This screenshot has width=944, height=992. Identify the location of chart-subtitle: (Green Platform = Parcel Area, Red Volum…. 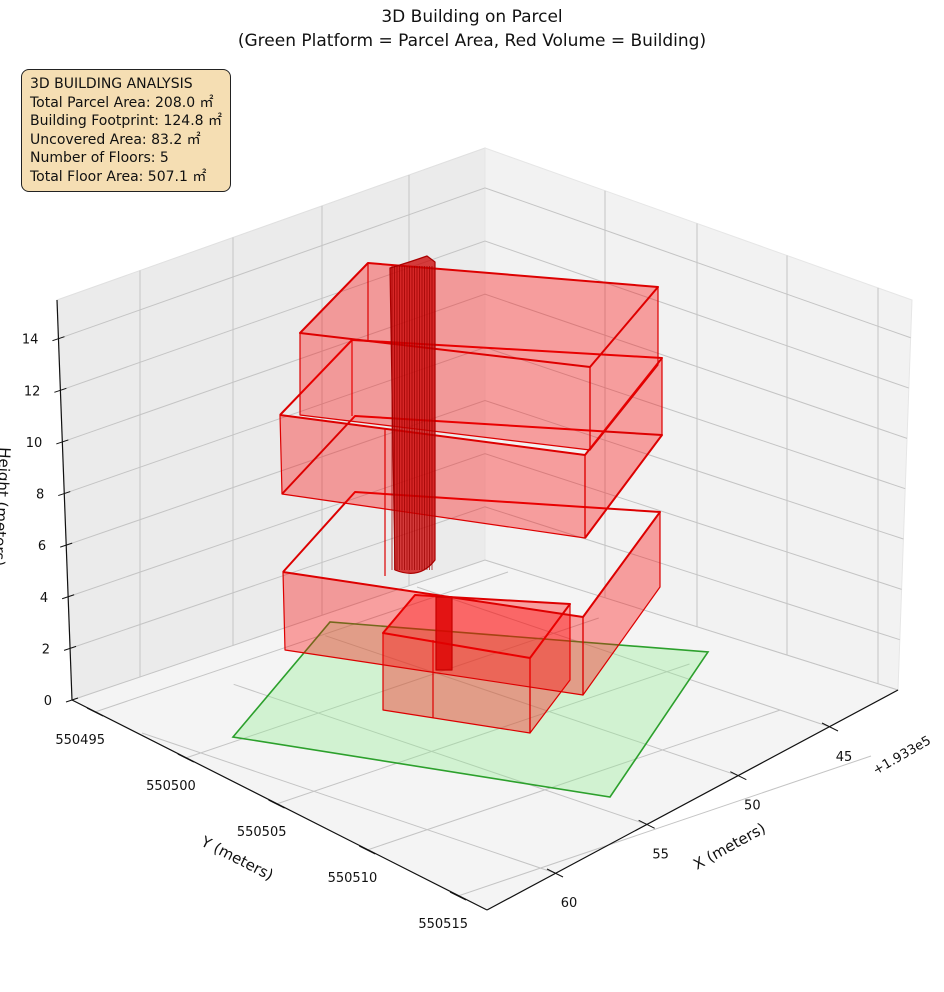
(472, 41).